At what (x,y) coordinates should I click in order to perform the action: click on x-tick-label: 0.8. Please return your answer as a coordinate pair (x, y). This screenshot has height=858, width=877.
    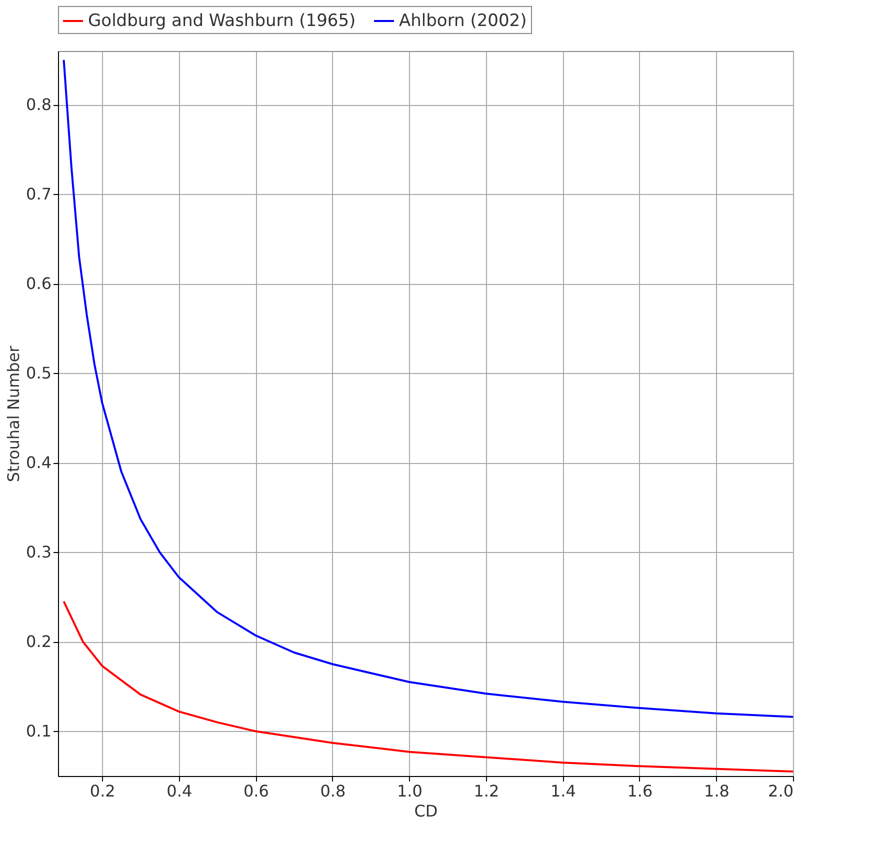
    Looking at the image, I should click on (333, 791).